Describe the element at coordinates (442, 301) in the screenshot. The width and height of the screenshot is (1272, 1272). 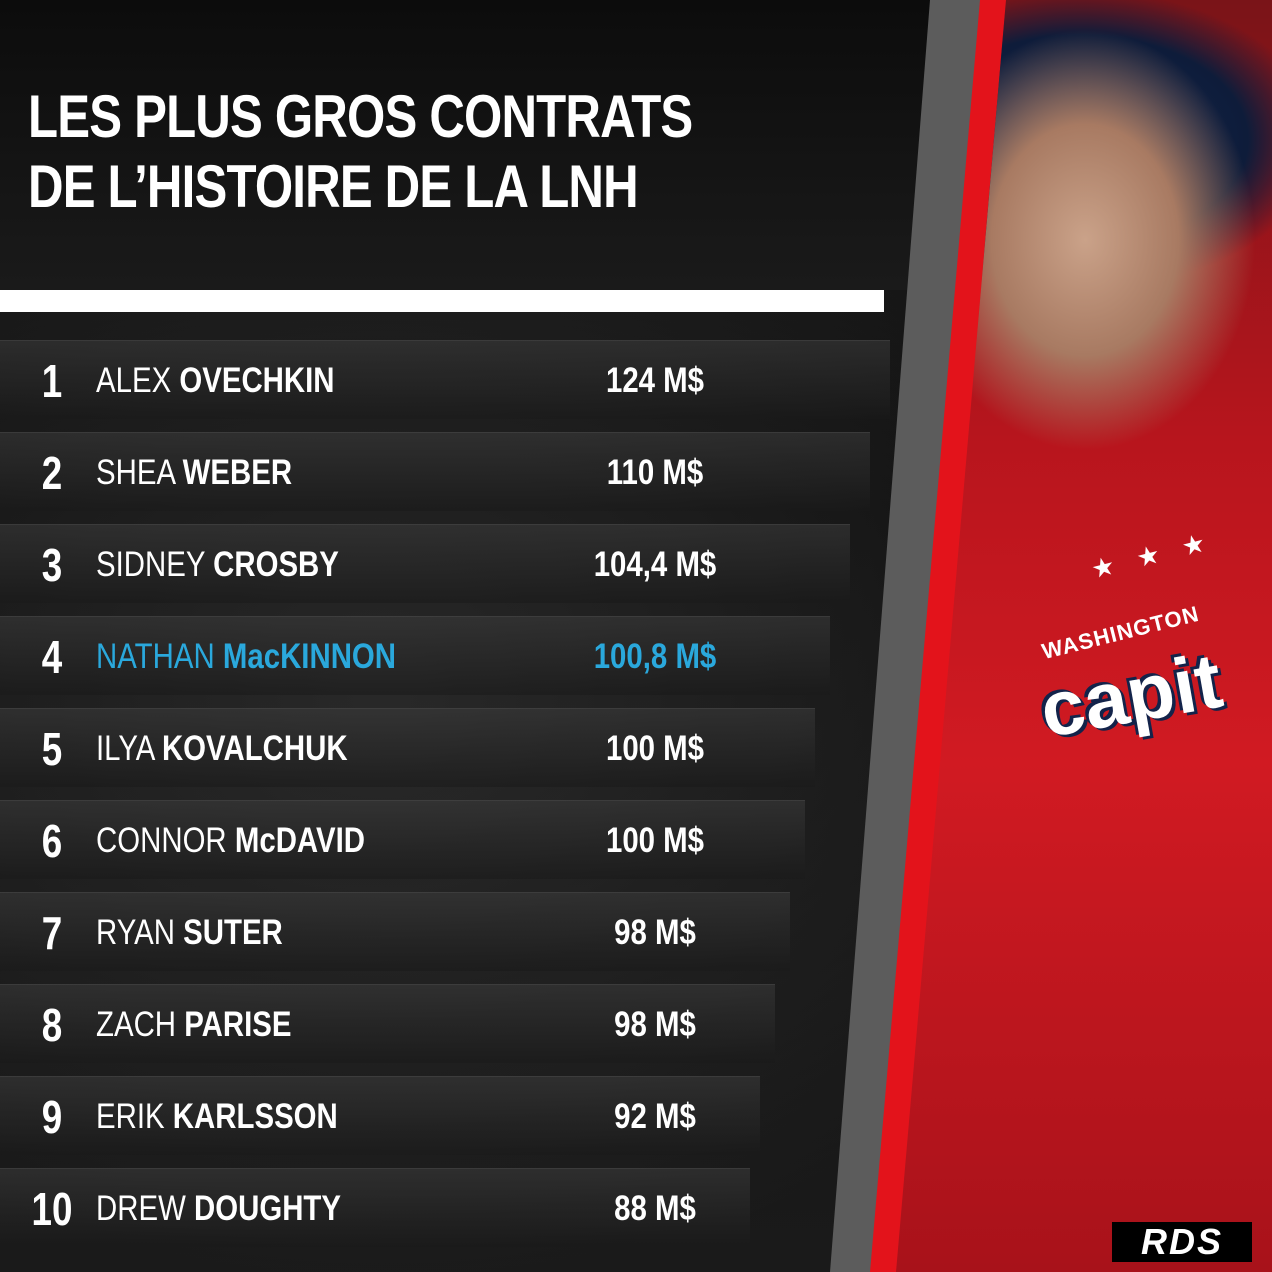
I see `divider-bar` at that location.